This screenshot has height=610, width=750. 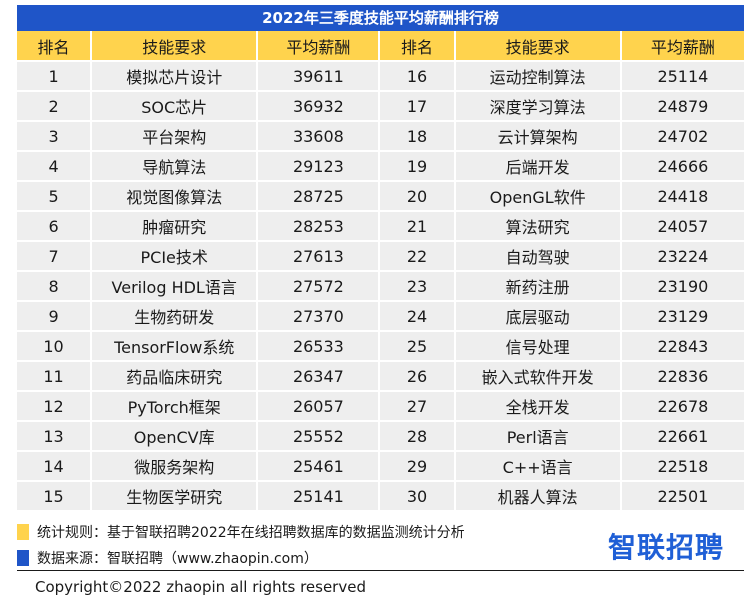 What do you see at coordinates (55, 407) in the screenshot?
I see `cell-rank-left: 12` at bounding box center [55, 407].